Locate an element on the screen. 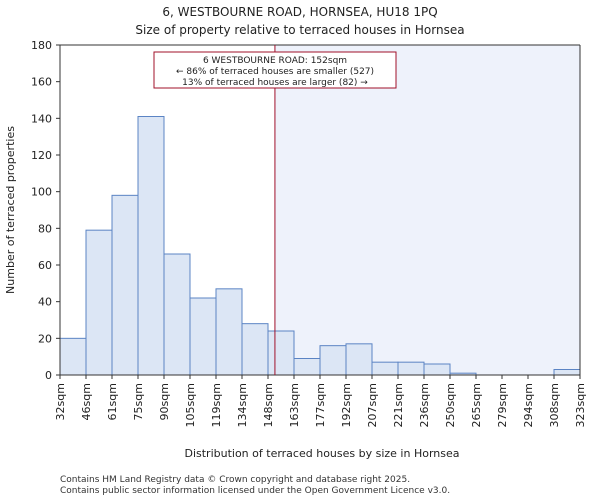 The height and width of the screenshot is (500, 600). x-tick-label: 148sqm is located at coordinates (268, 405).